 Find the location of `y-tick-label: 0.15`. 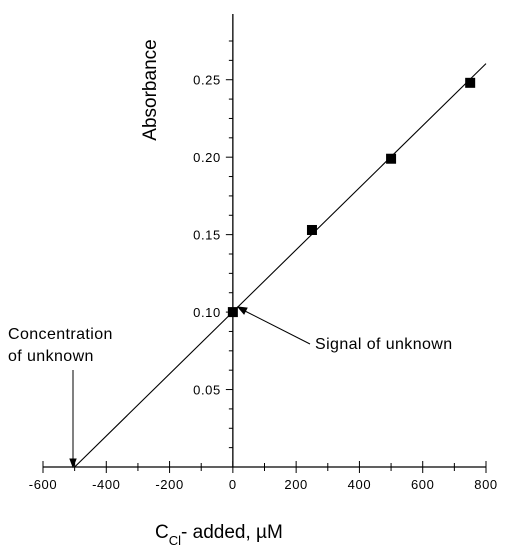

y-tick-label: 0.15 is located at coordinates (207, 235).